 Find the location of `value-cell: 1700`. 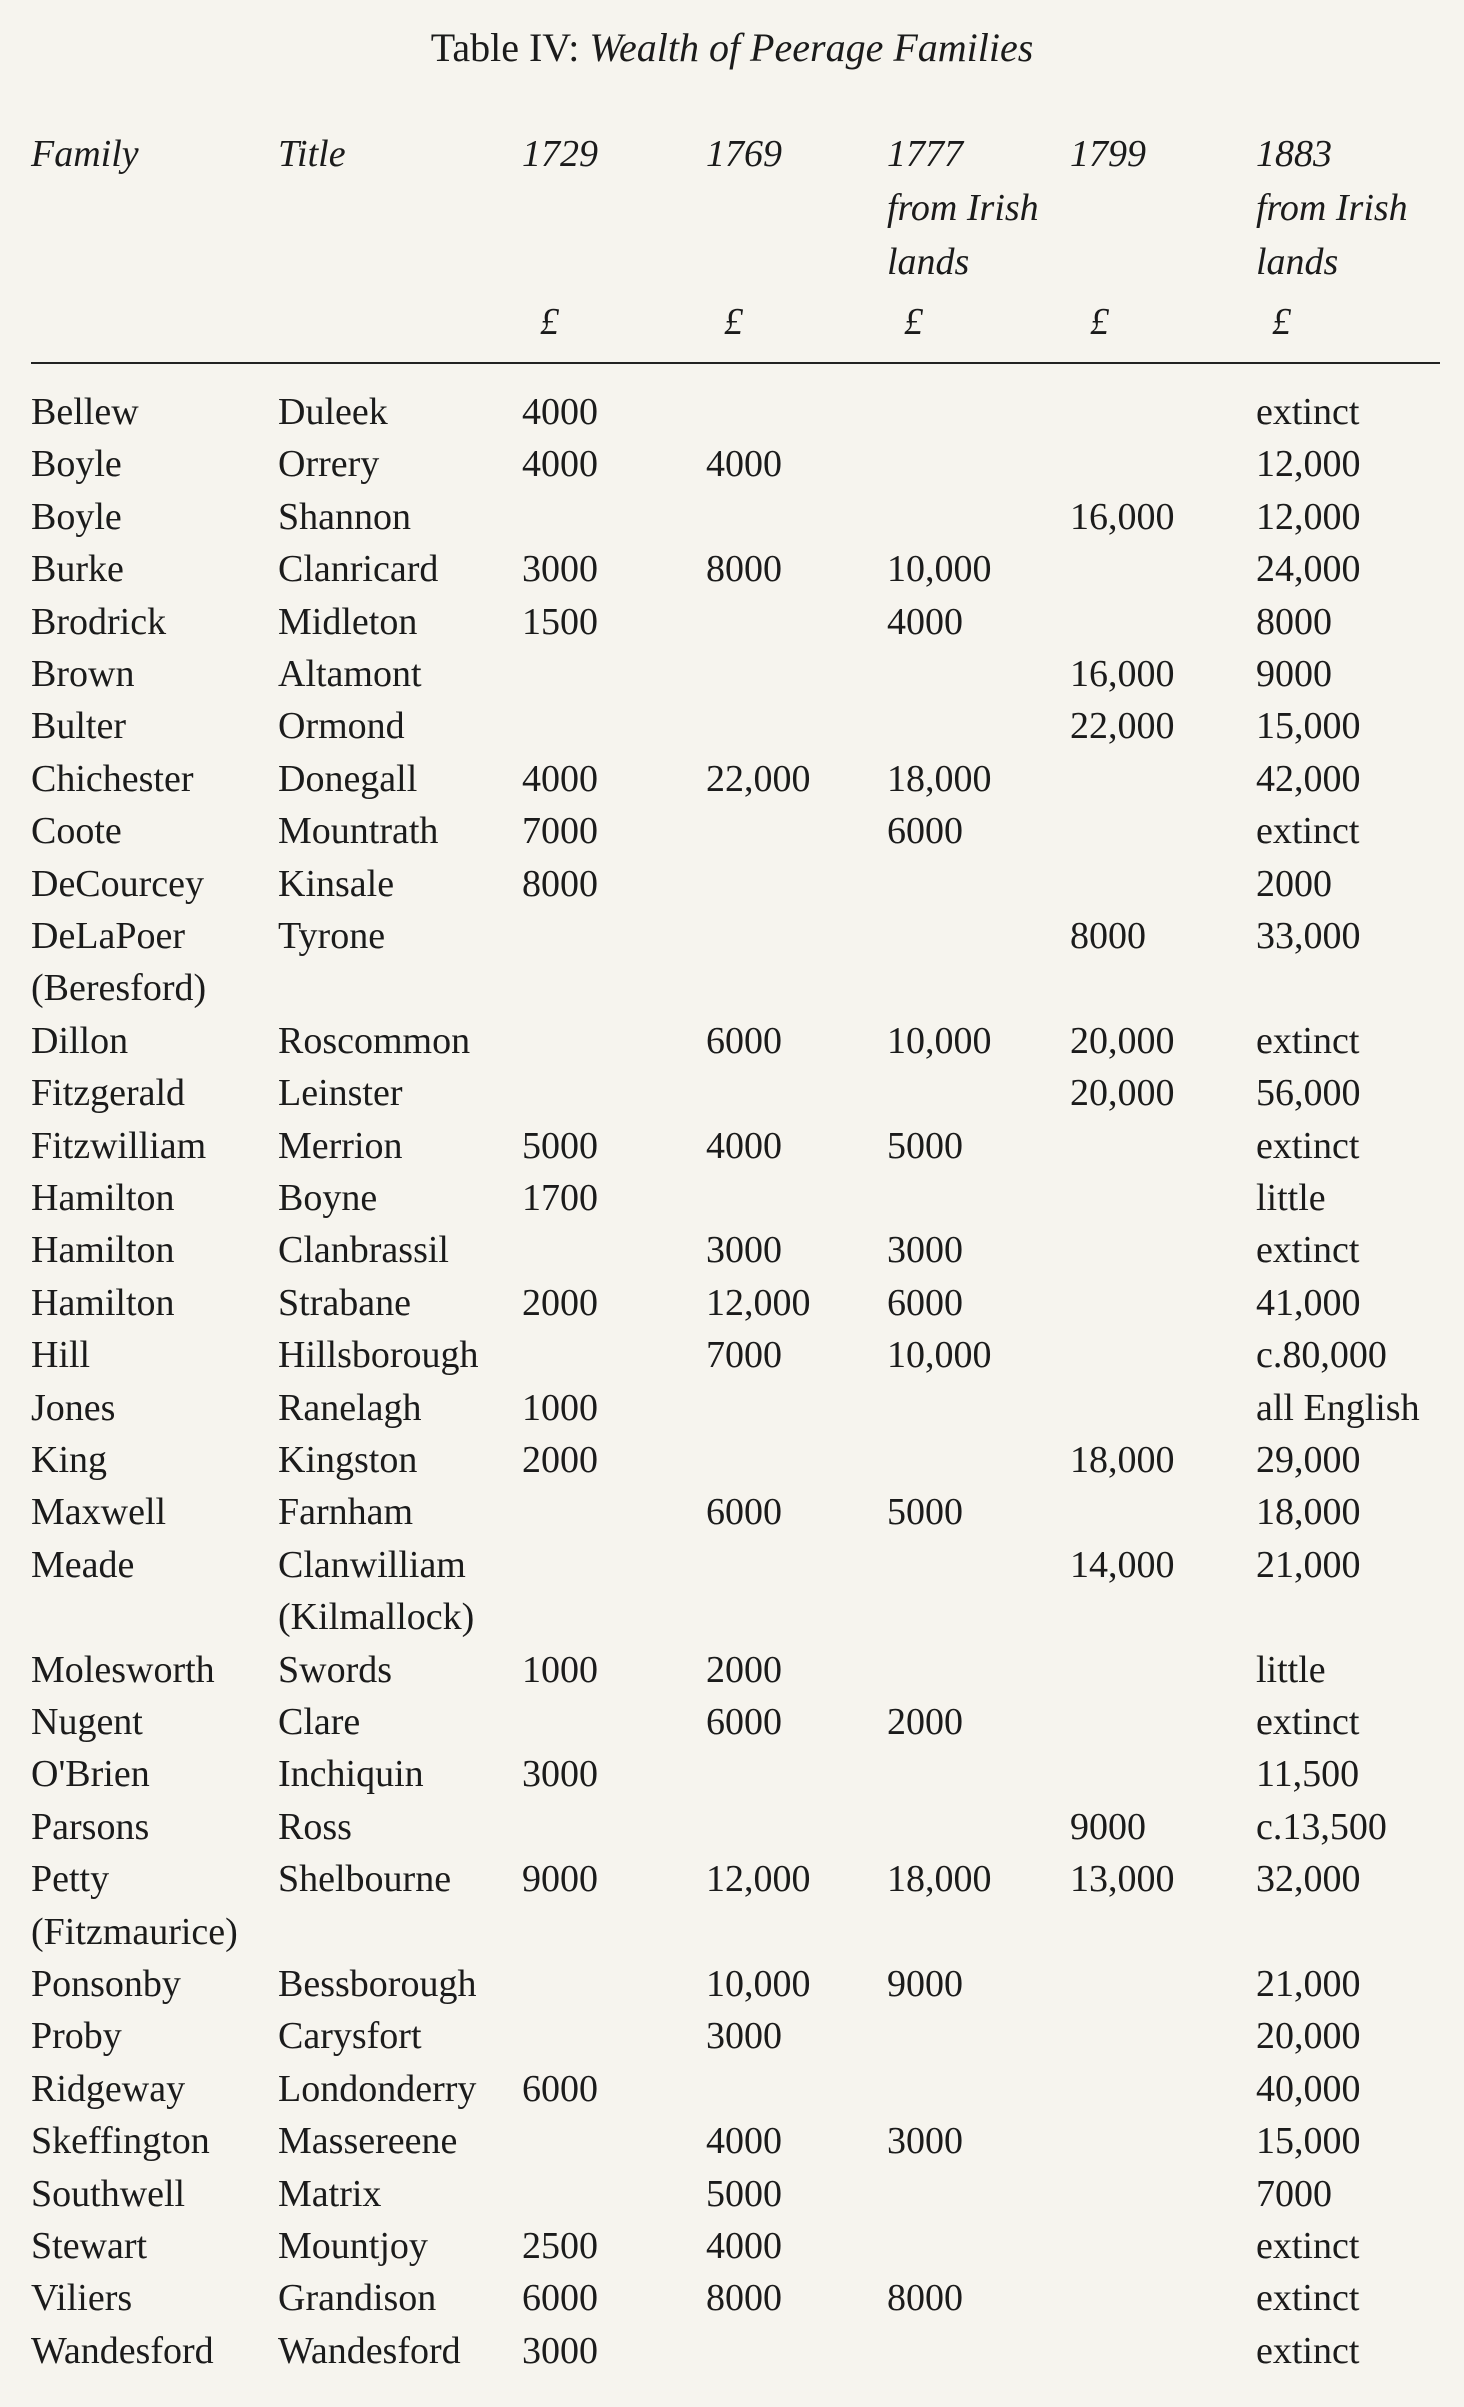

value-cell: 1700 is located at coordinates (560, 1198).